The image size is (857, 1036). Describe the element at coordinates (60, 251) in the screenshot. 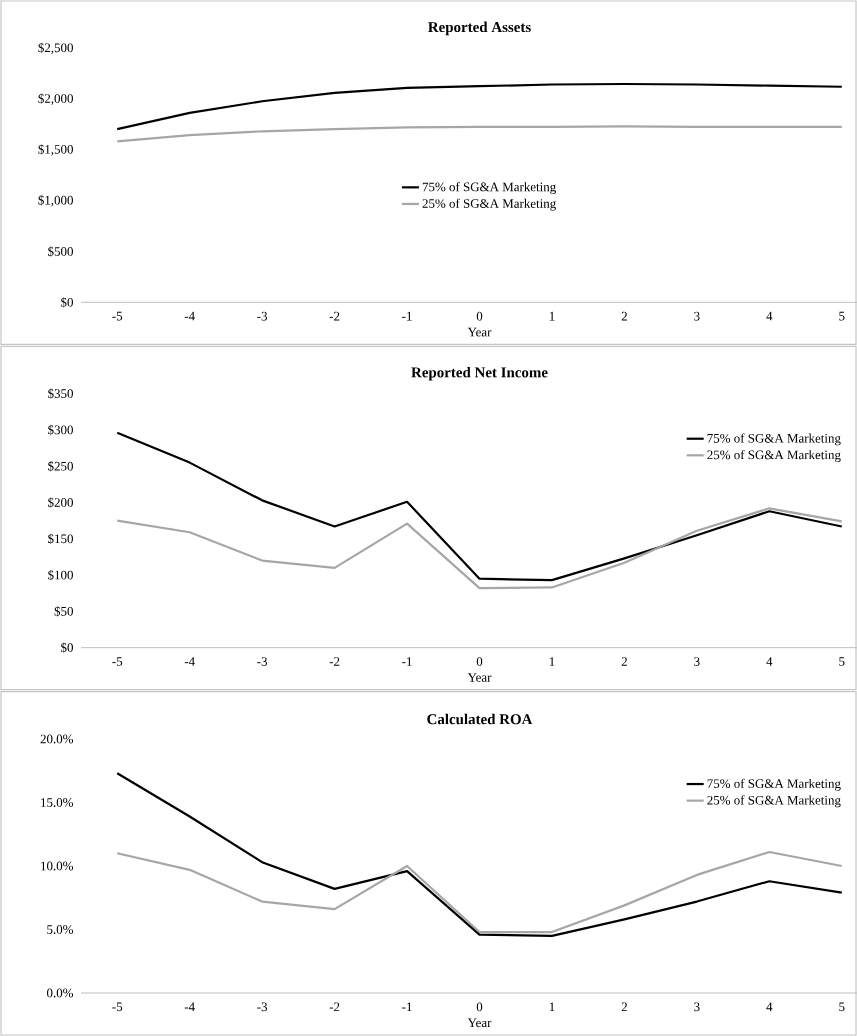

I see `y-tick-label: $500` at that location.